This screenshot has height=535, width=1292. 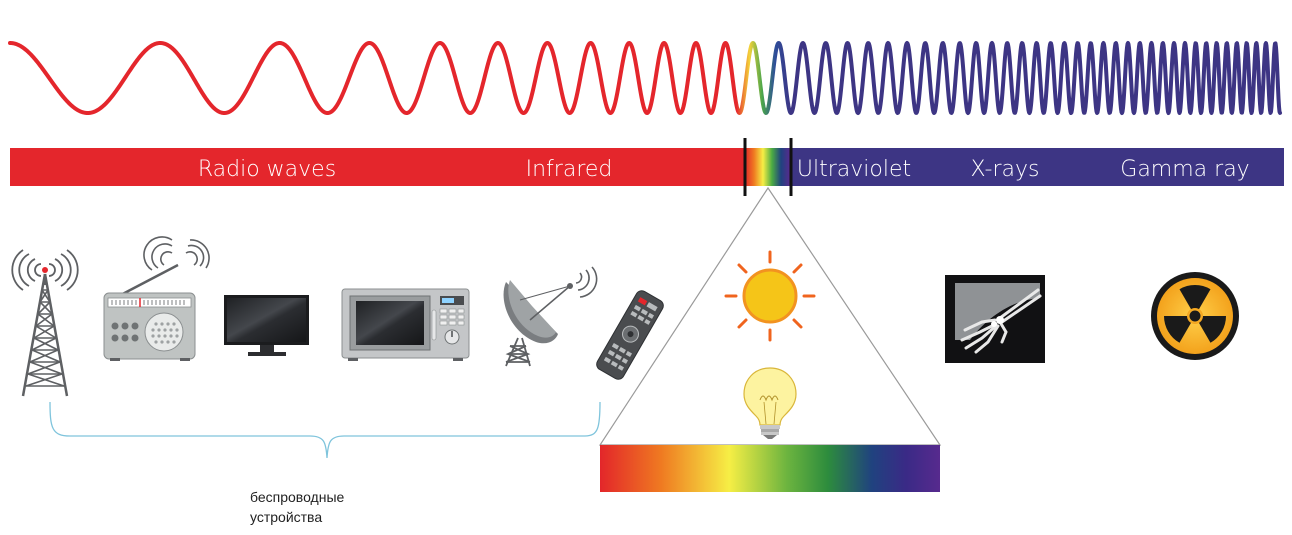 What do you see at coordinates (266, 325) in the screenshot?
I see `tv-icon` at bounding box center [266, 325].